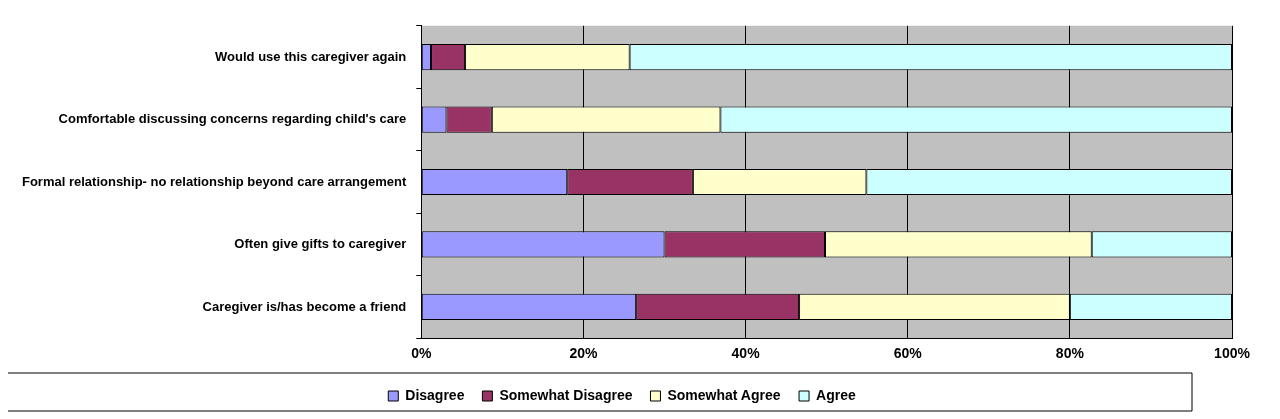 The image size is (1280, 419). What do you see at coordinates (1070, 353) in the screenshot?
I see `x-tick-label: 80%` at bounding box center [1070, 353].